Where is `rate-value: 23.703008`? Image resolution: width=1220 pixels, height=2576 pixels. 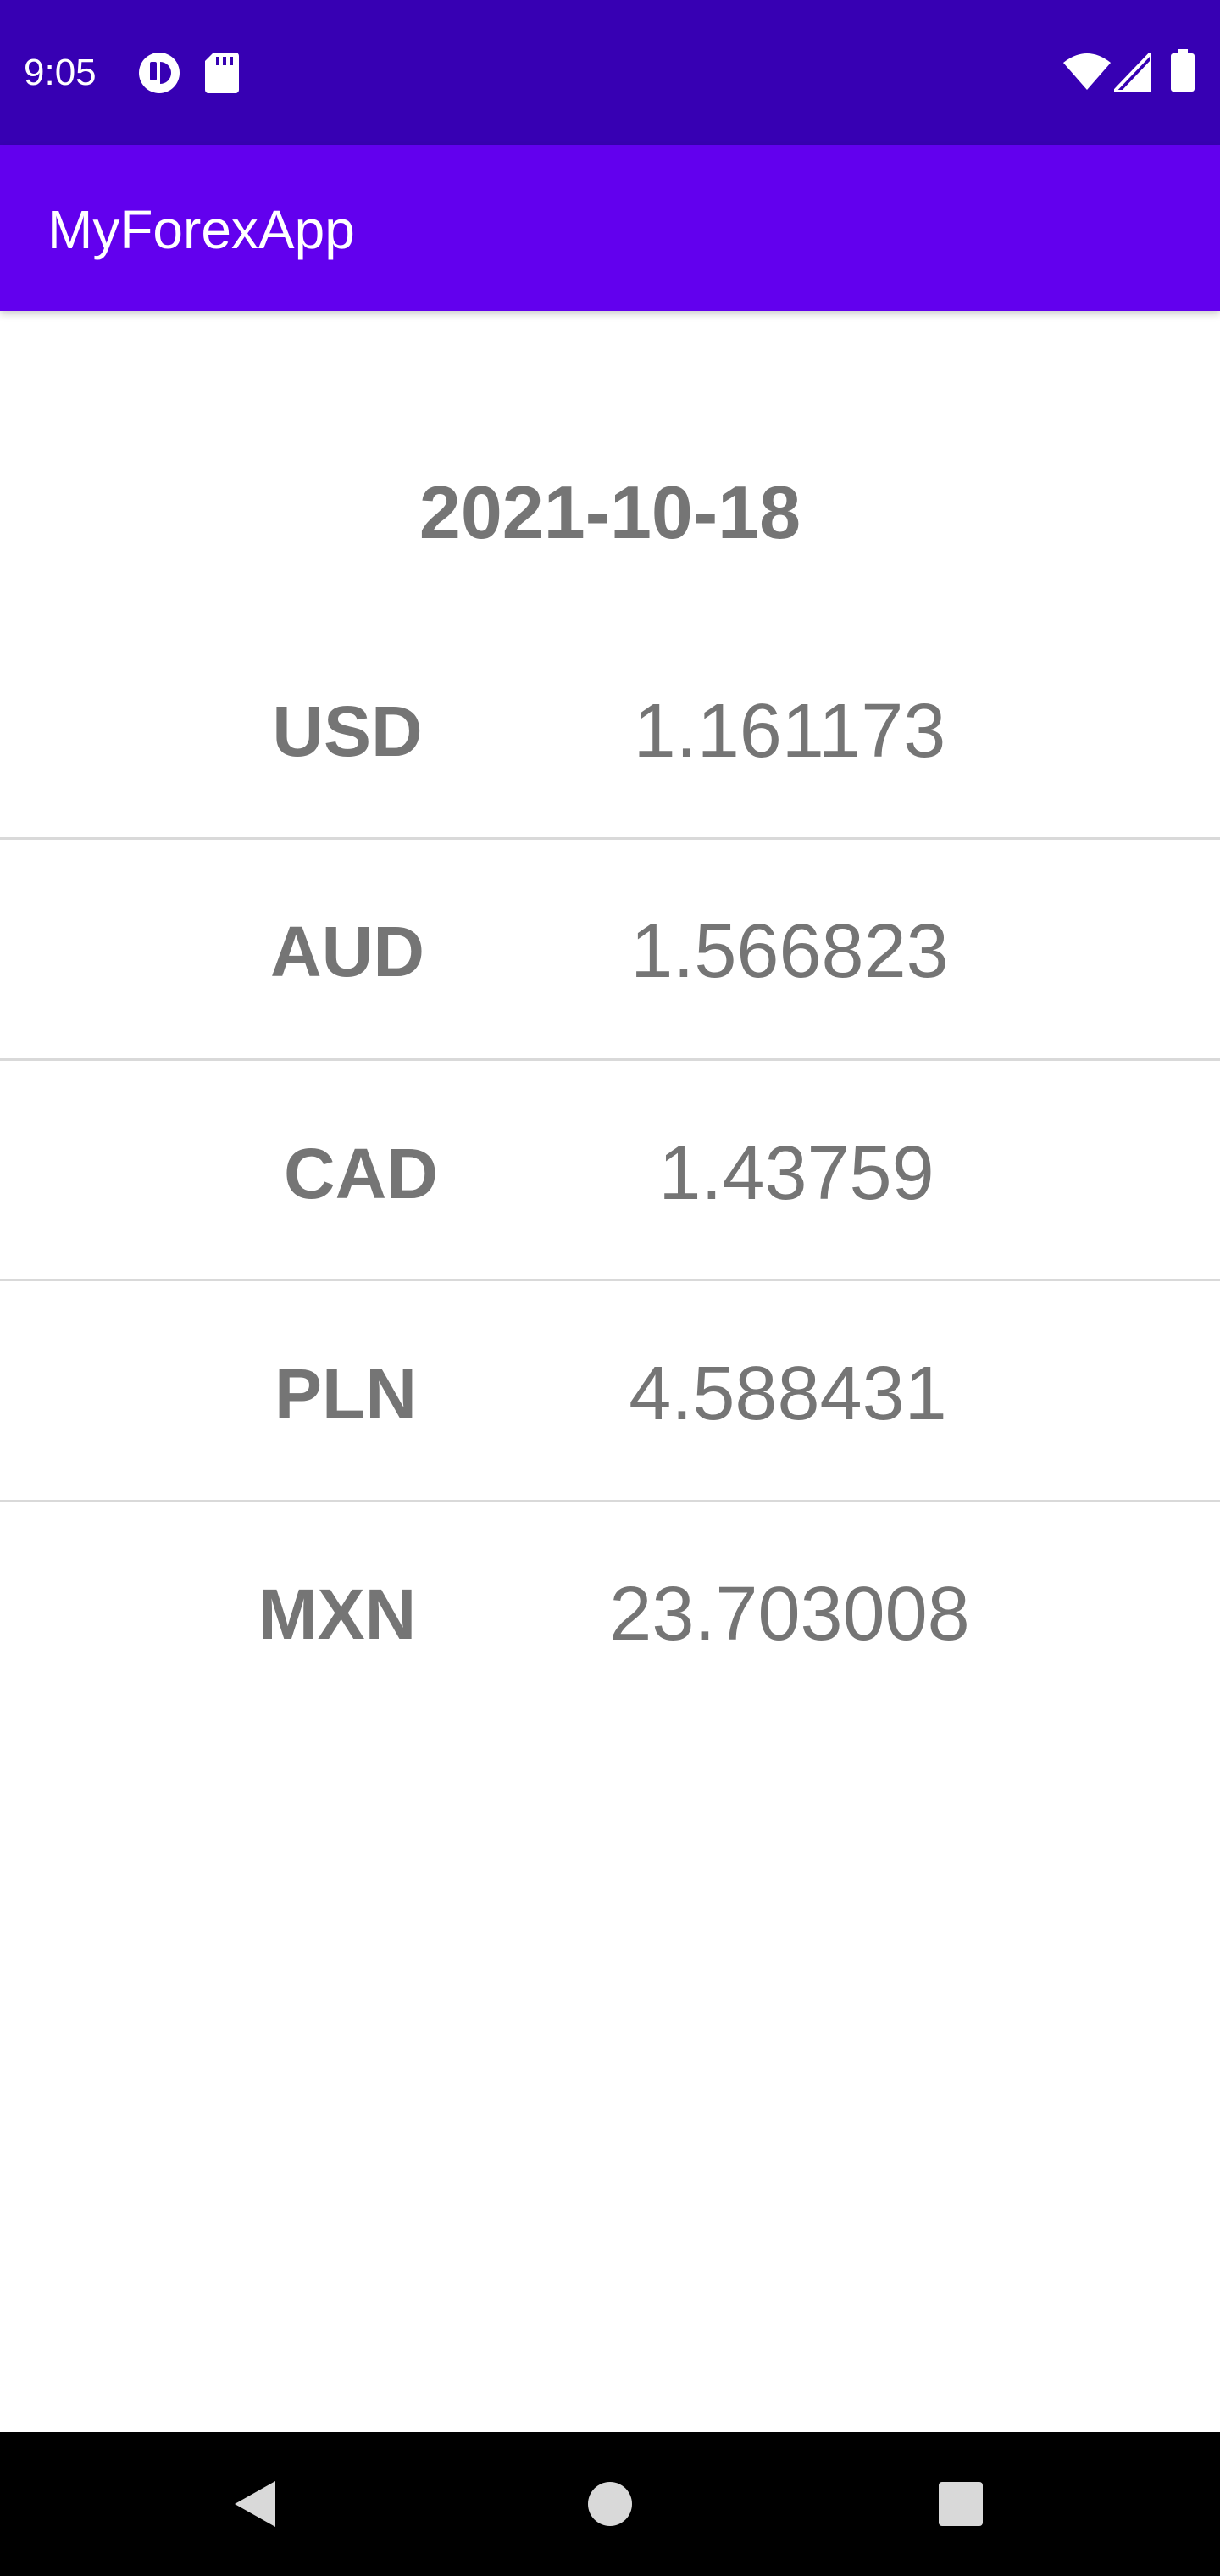
rate-value: 23.703008 is located at coordinates (789, 1614).